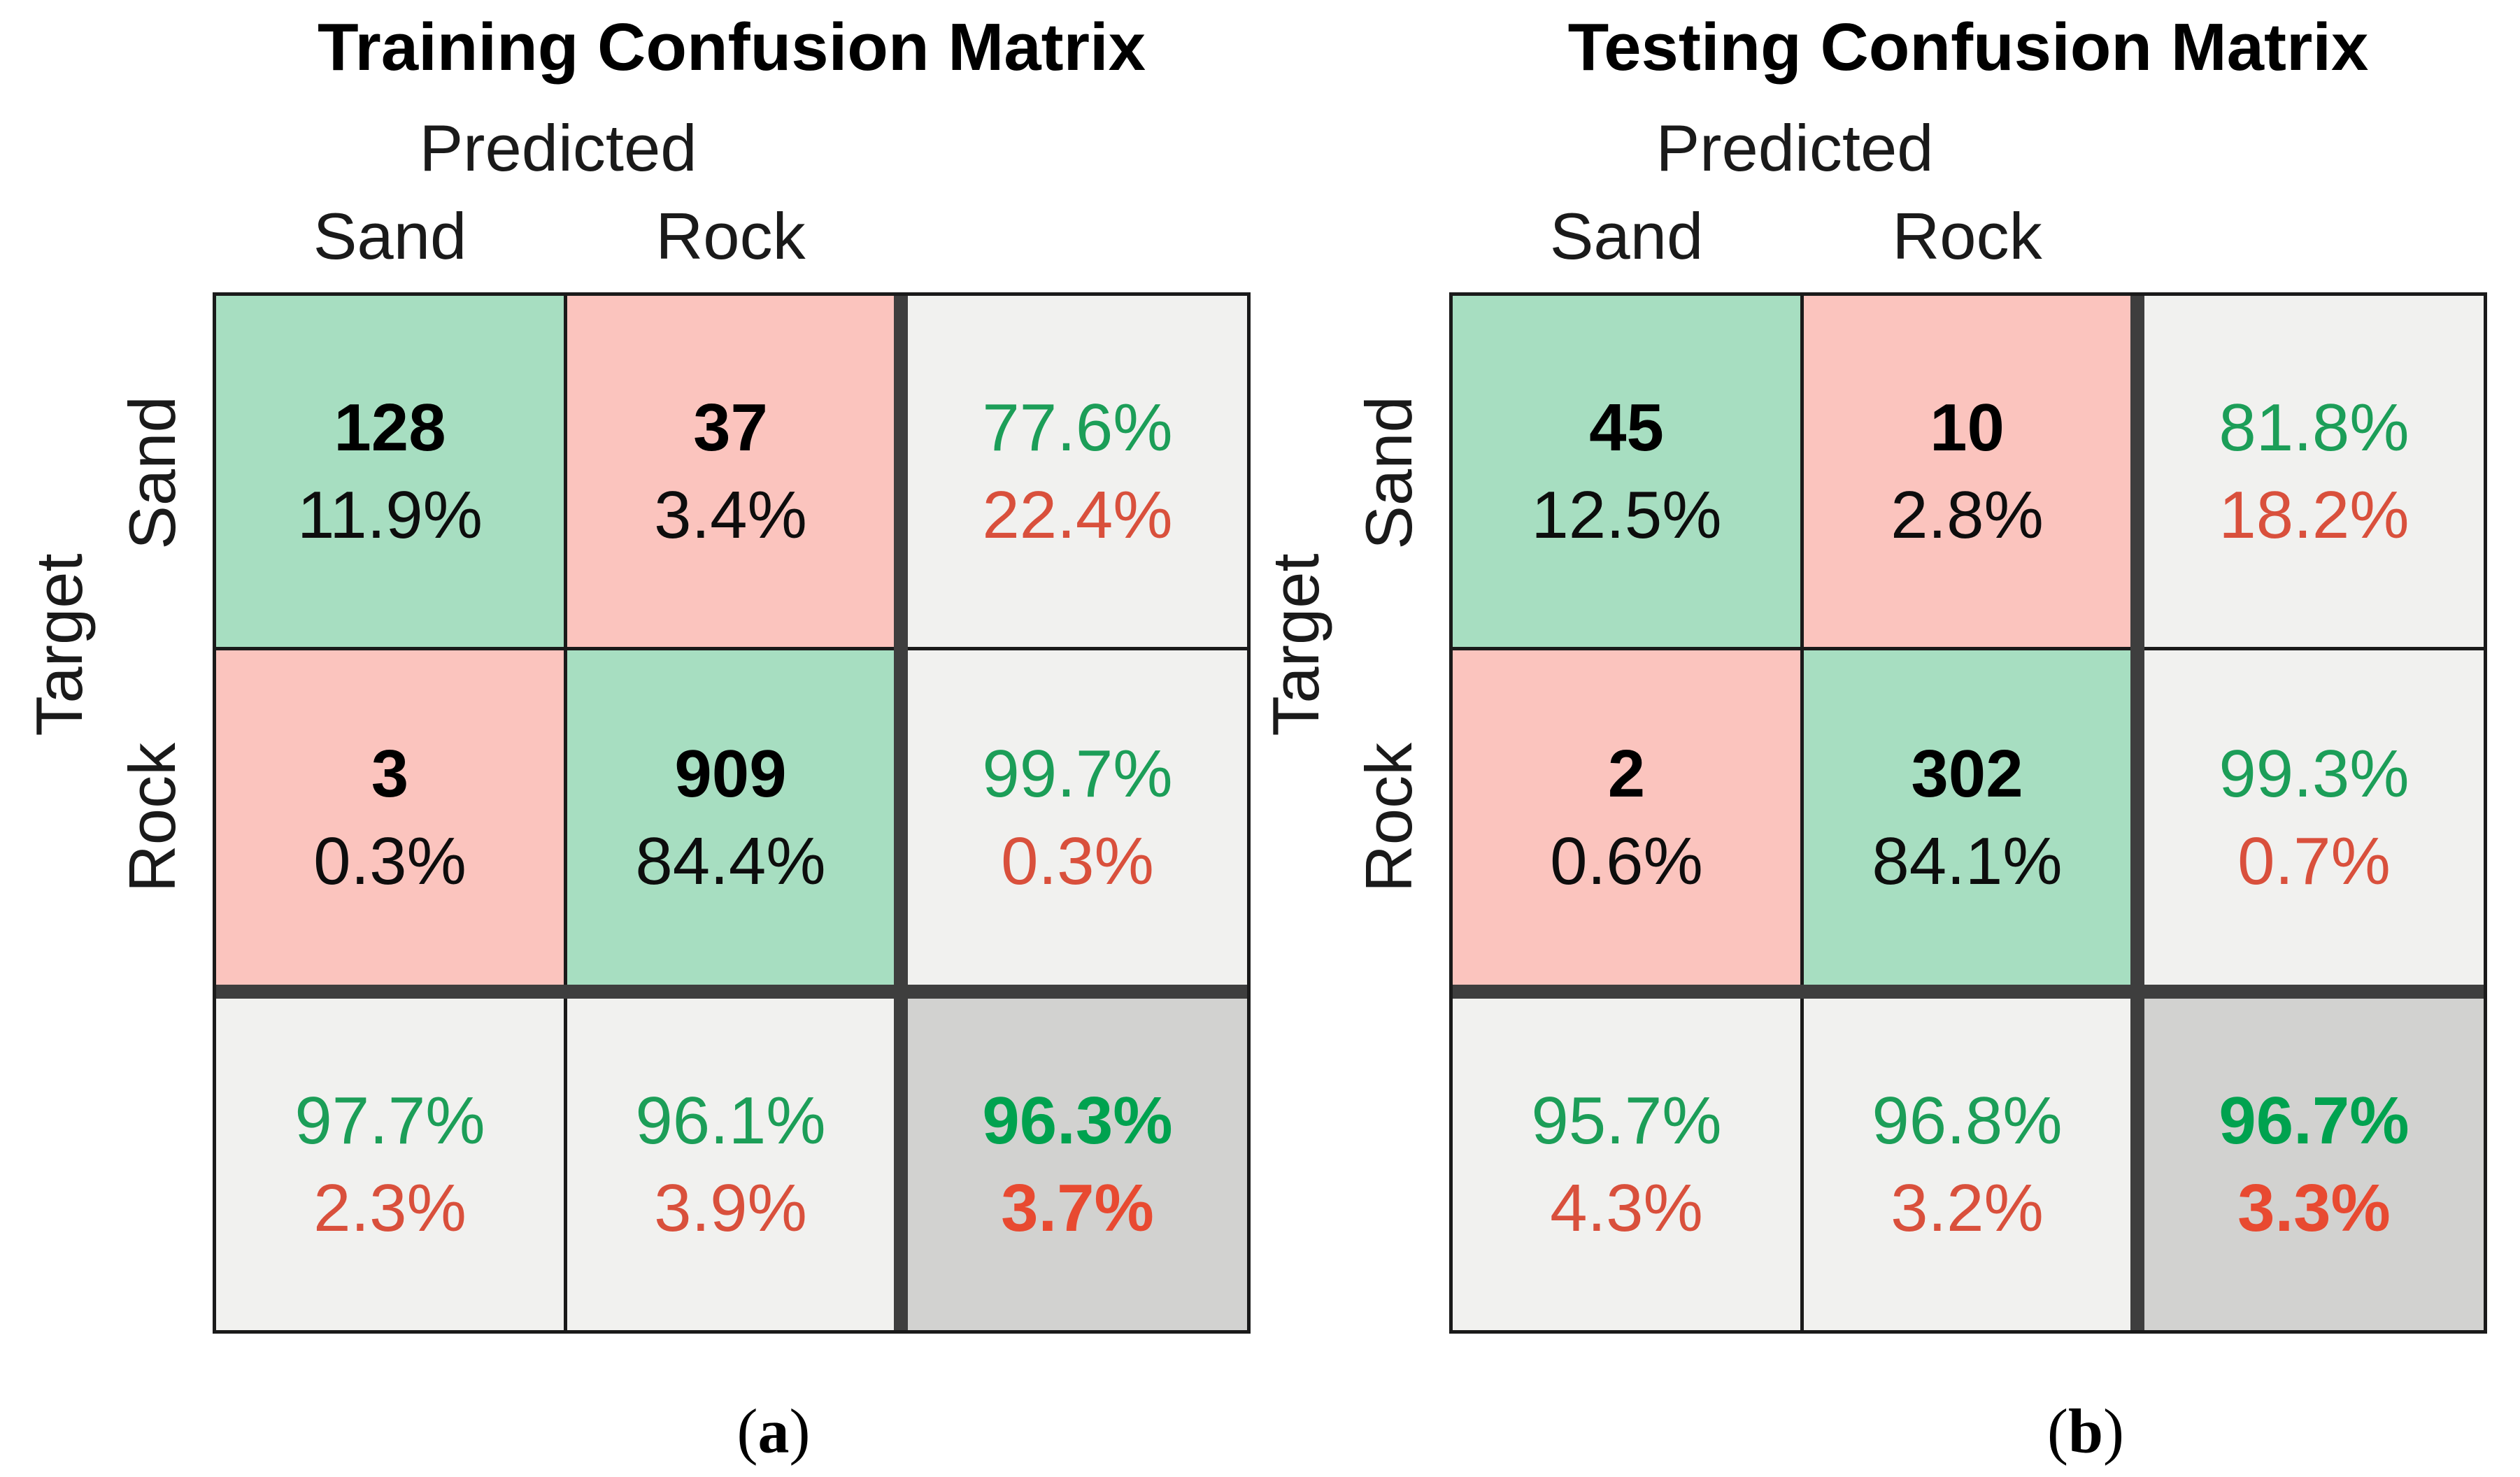 This screenshot has height=1477, width=2520. I want to click on cell-count: 10, so click(1967, 427).